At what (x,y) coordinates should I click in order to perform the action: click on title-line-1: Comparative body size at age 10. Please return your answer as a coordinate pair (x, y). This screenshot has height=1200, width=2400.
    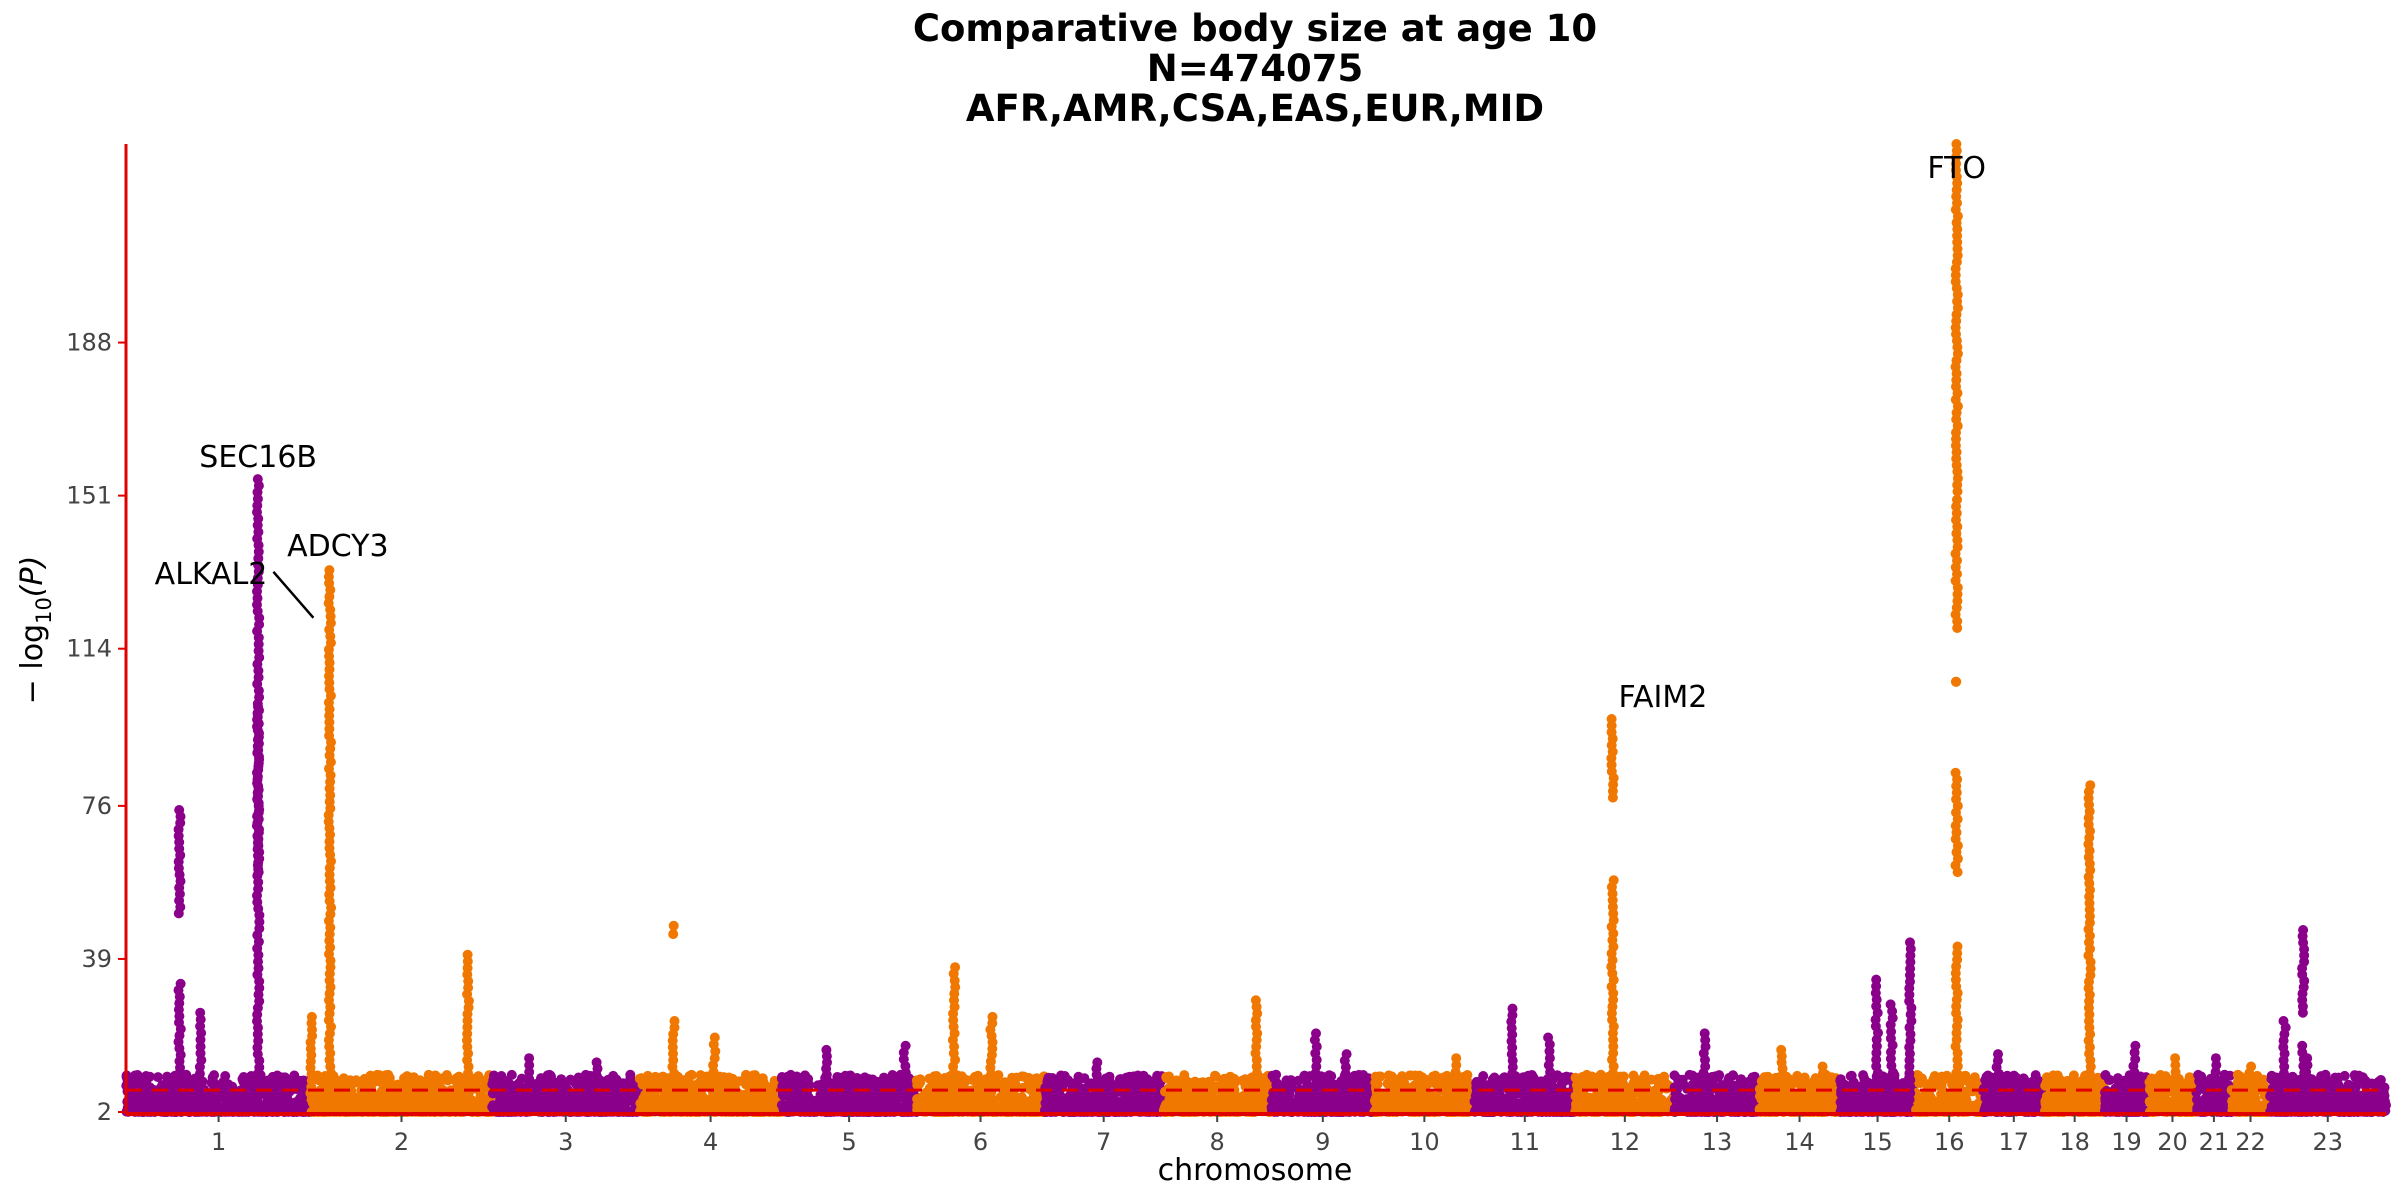
    Looking at the image, I should click on (1255, 28).